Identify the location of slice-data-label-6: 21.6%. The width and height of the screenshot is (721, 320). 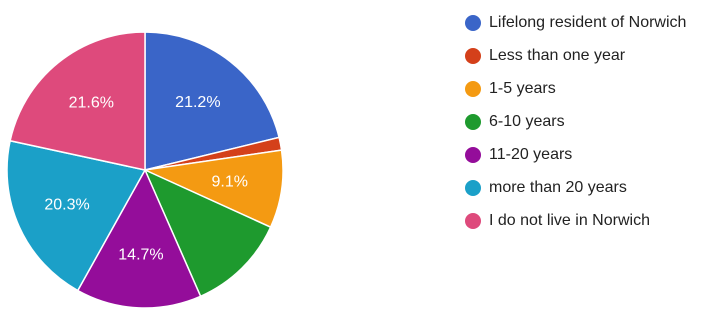
(91, 103).